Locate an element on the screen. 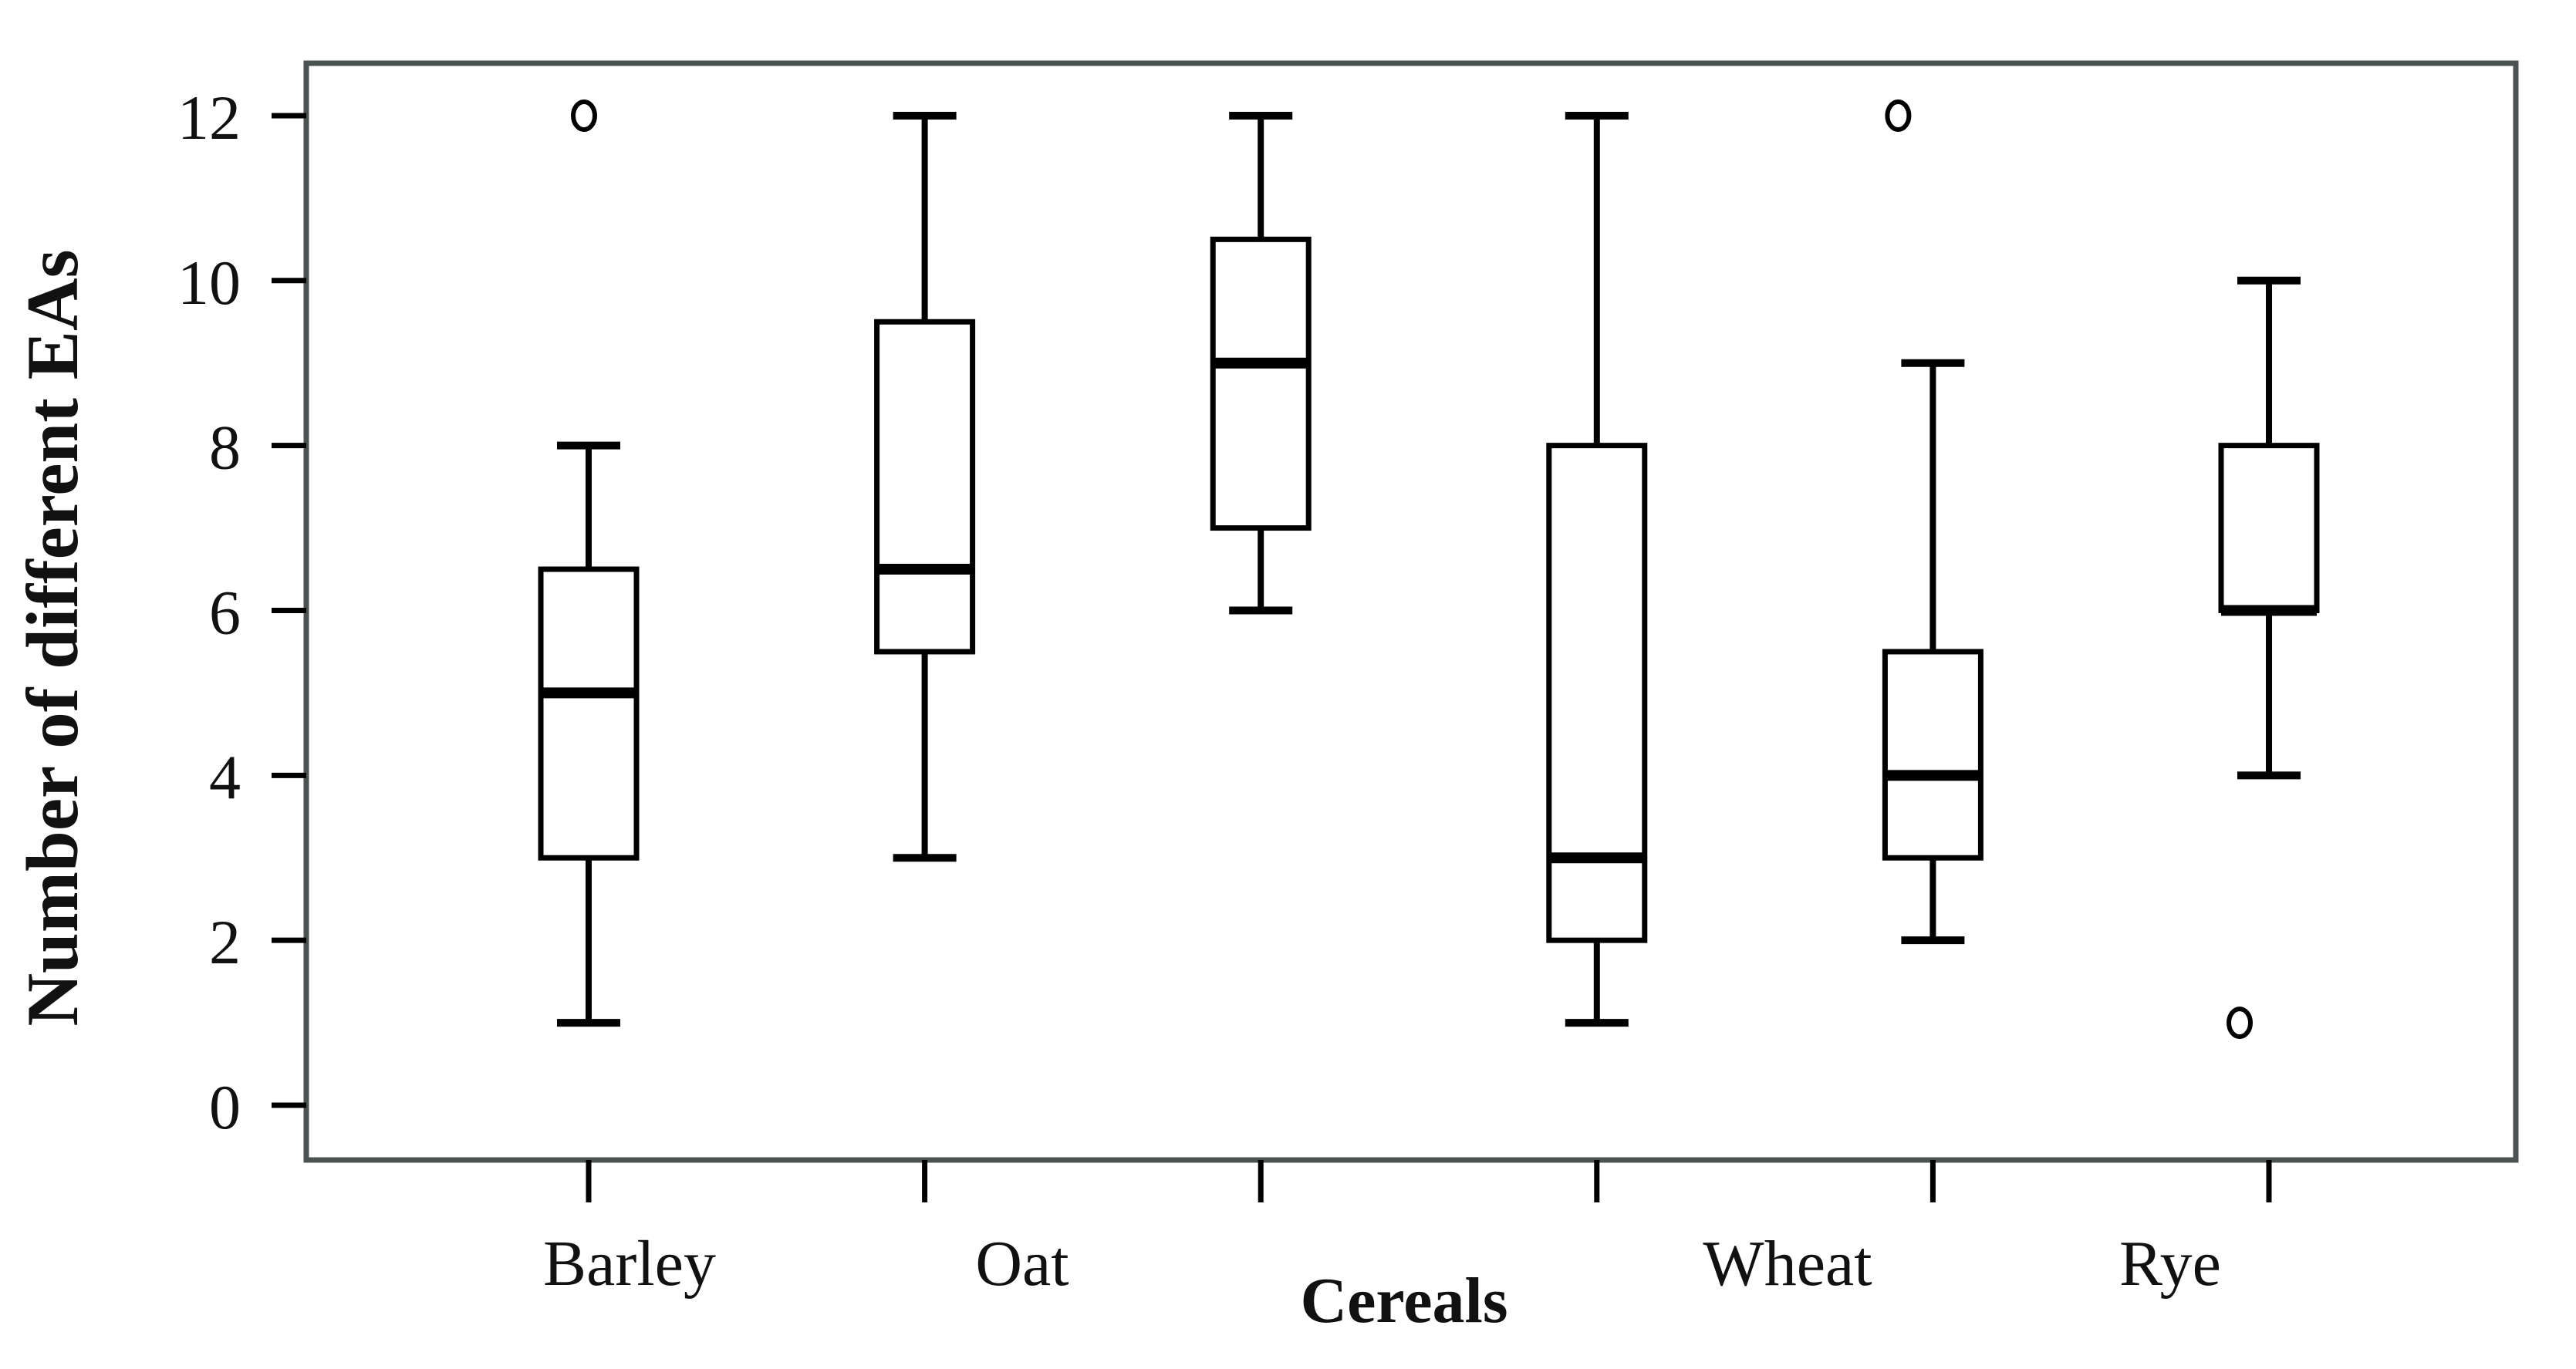  y-tick-label: 4 is located at coordinates (225, 777).